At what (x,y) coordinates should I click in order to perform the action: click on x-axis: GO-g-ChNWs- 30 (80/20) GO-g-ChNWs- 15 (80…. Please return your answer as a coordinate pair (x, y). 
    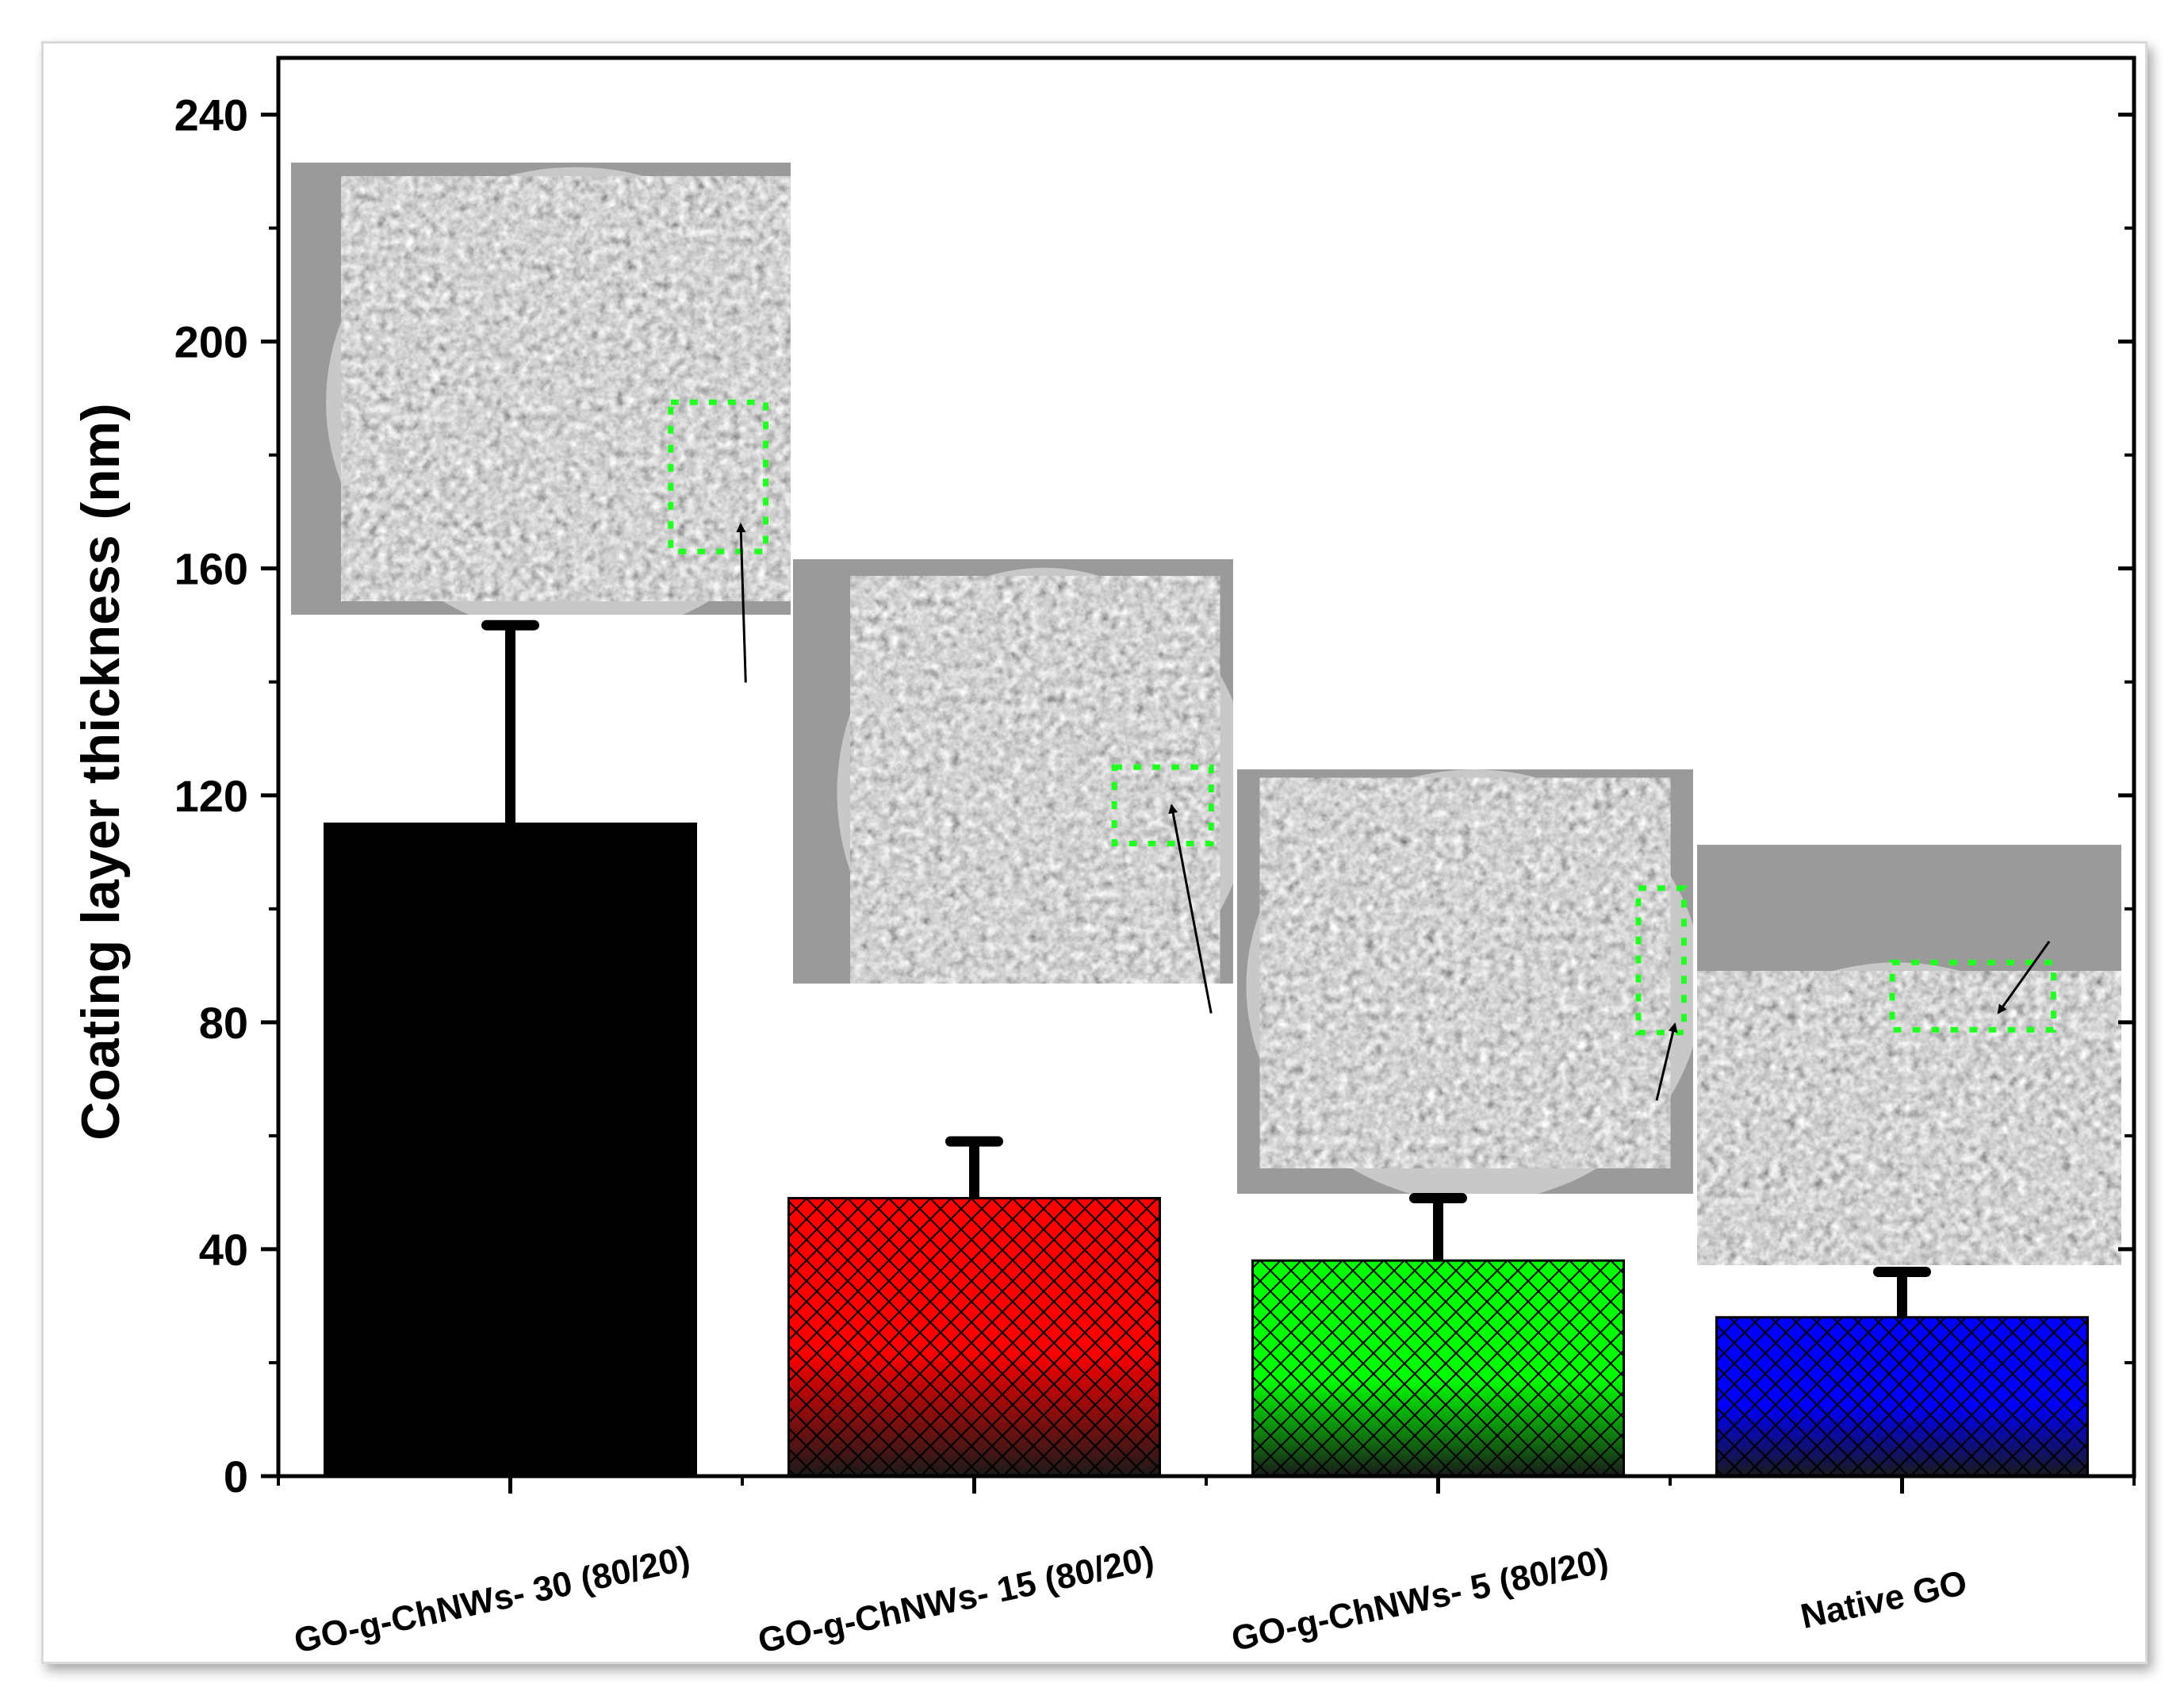
    Looking at the image, I should click on (1206, 1569).